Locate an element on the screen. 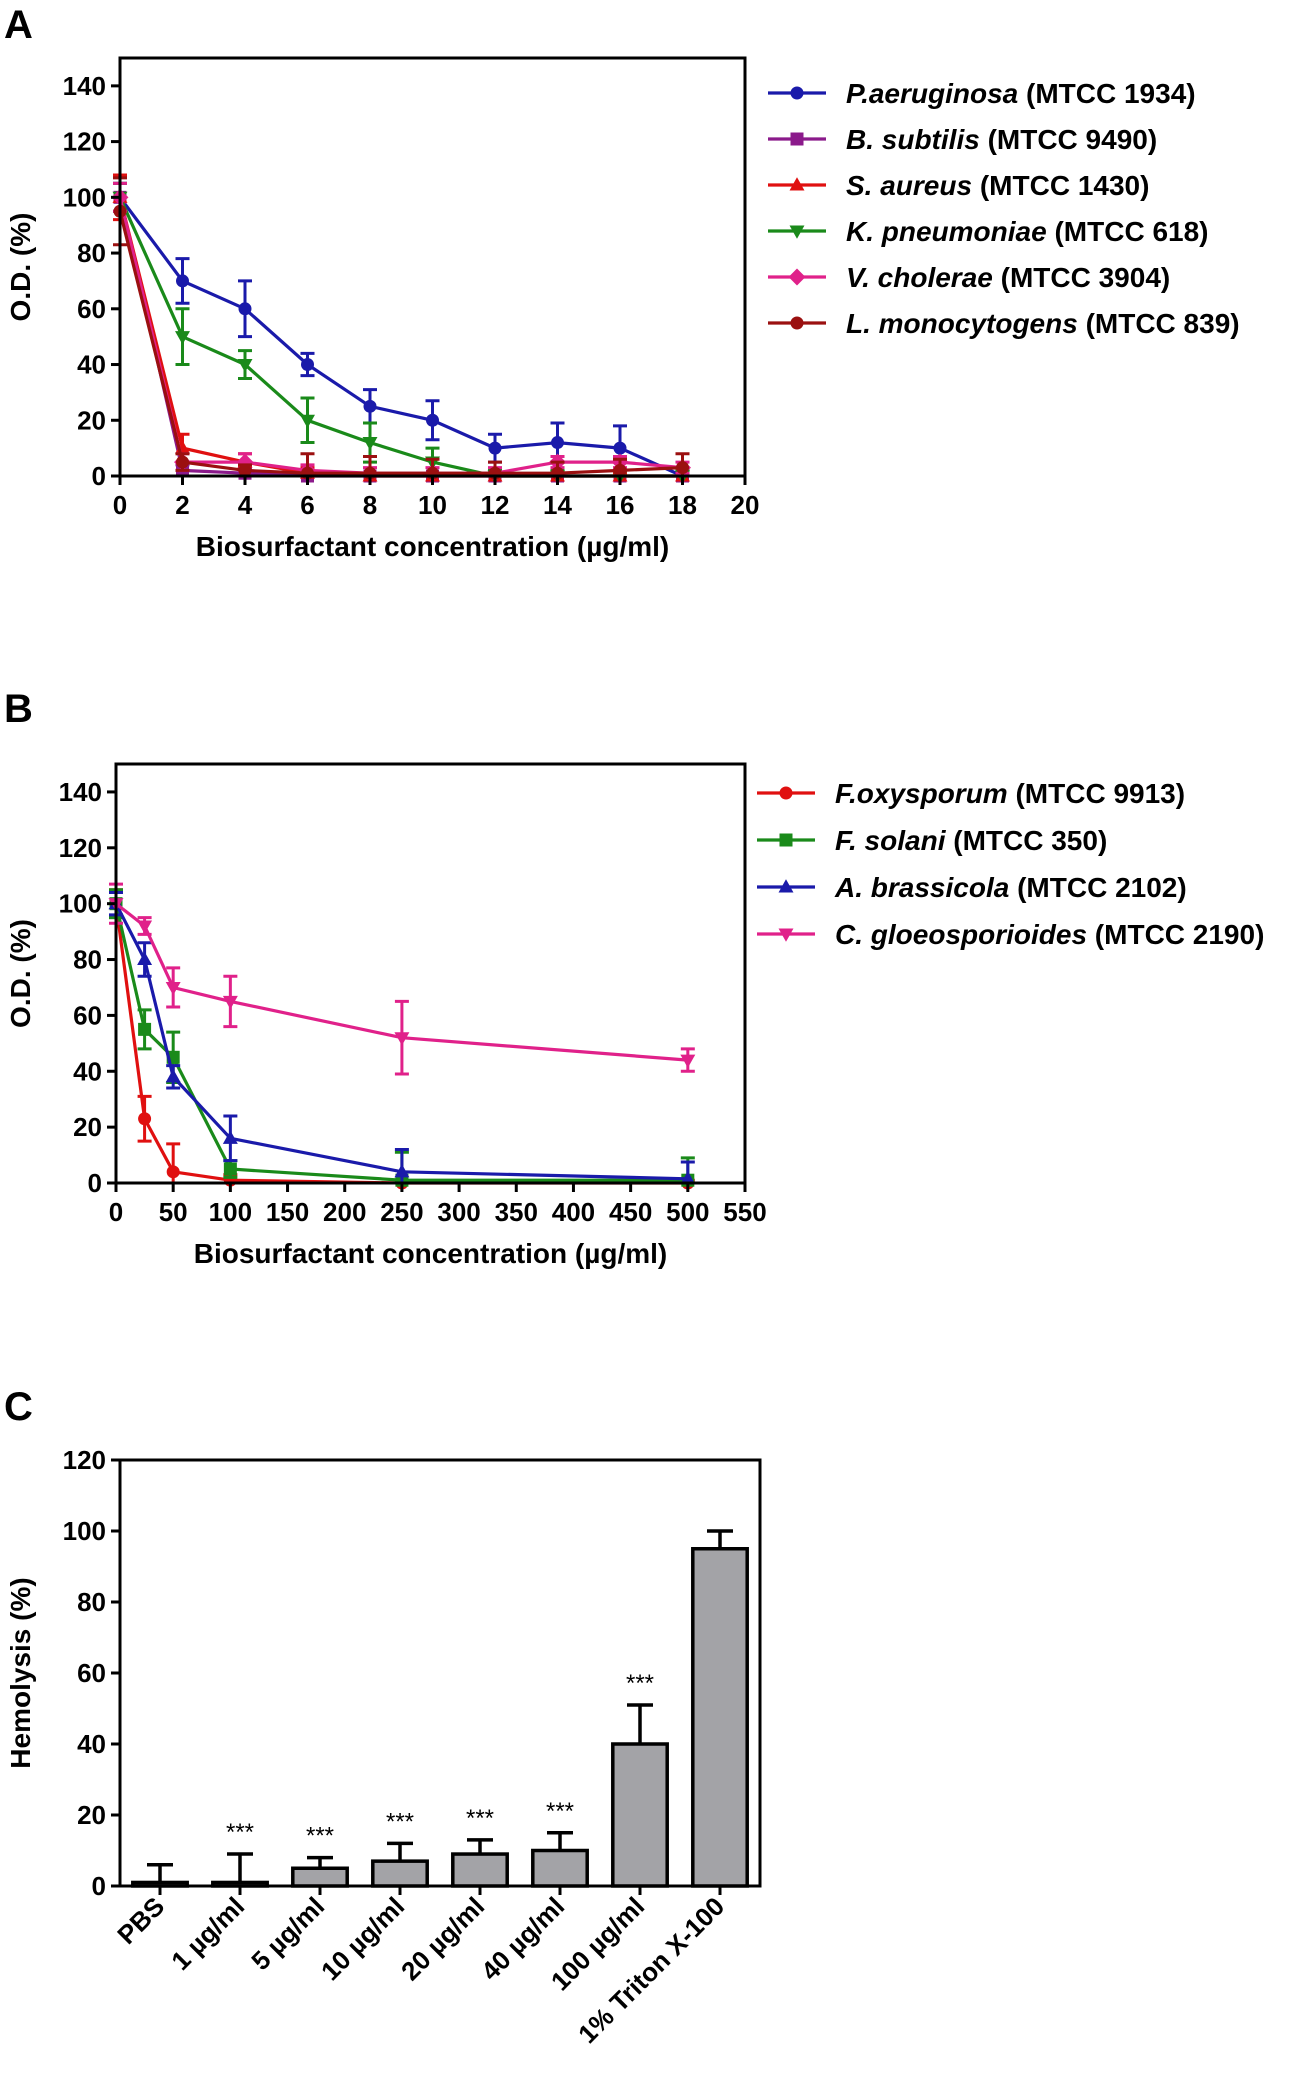 The height and width of the screenshot is (2094, 1300). x-tick-label: 2 is located at coordinates (182, 505).